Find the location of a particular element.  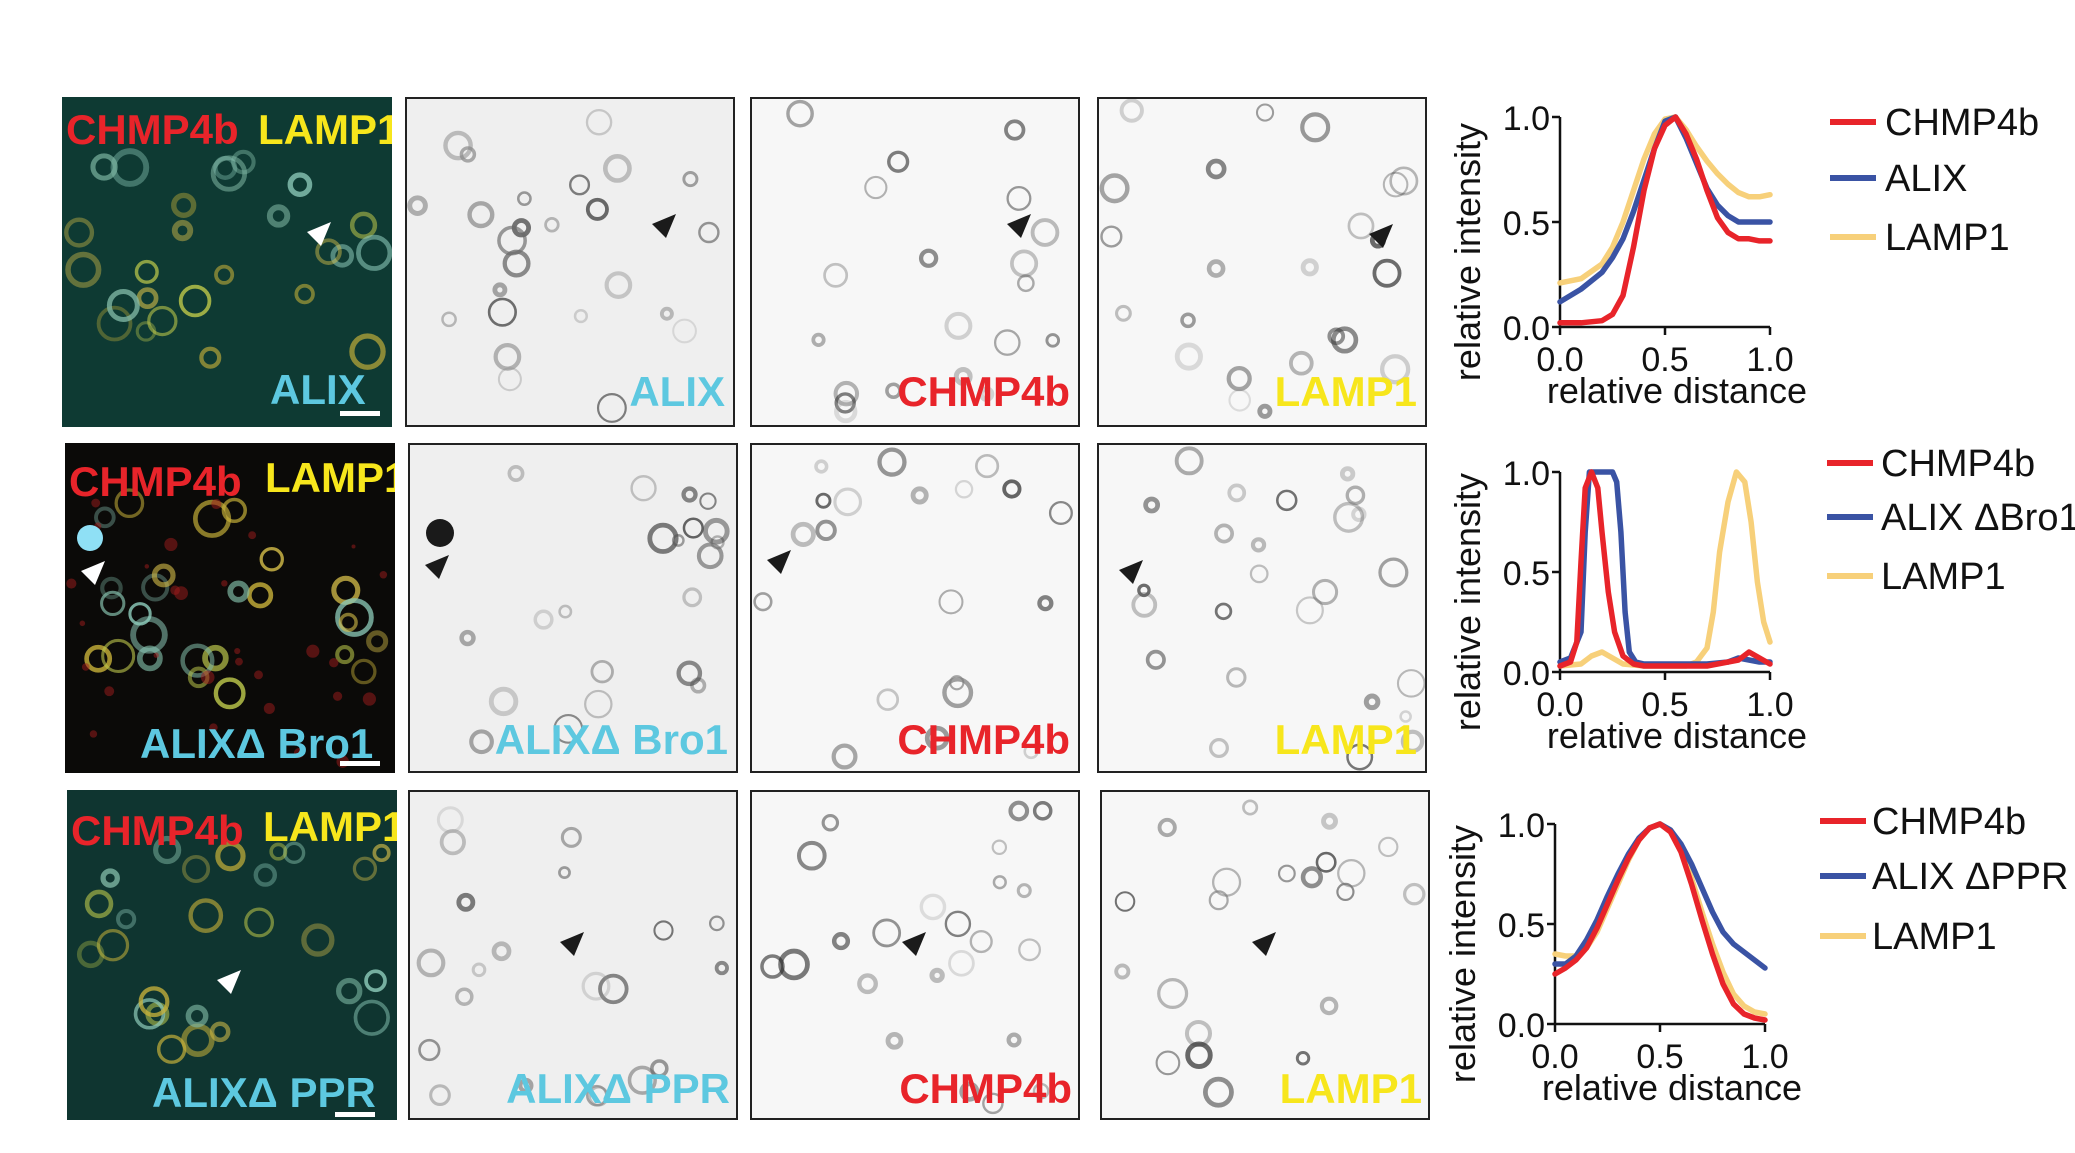

panel-label-lamp1: LAMP1 is located at coordinates (1350, 1088).